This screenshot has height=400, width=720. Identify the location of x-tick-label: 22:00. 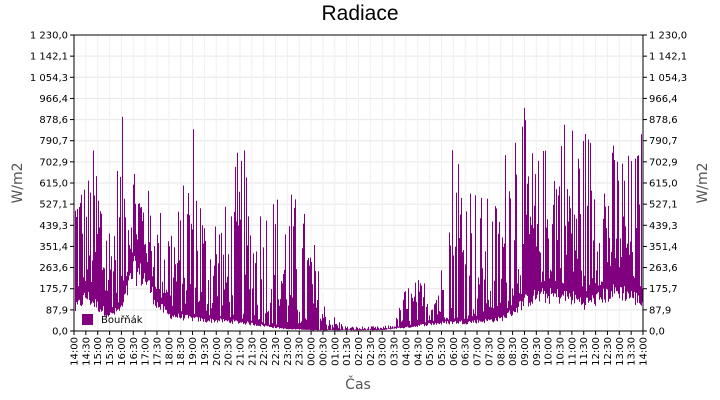
(264, 351).